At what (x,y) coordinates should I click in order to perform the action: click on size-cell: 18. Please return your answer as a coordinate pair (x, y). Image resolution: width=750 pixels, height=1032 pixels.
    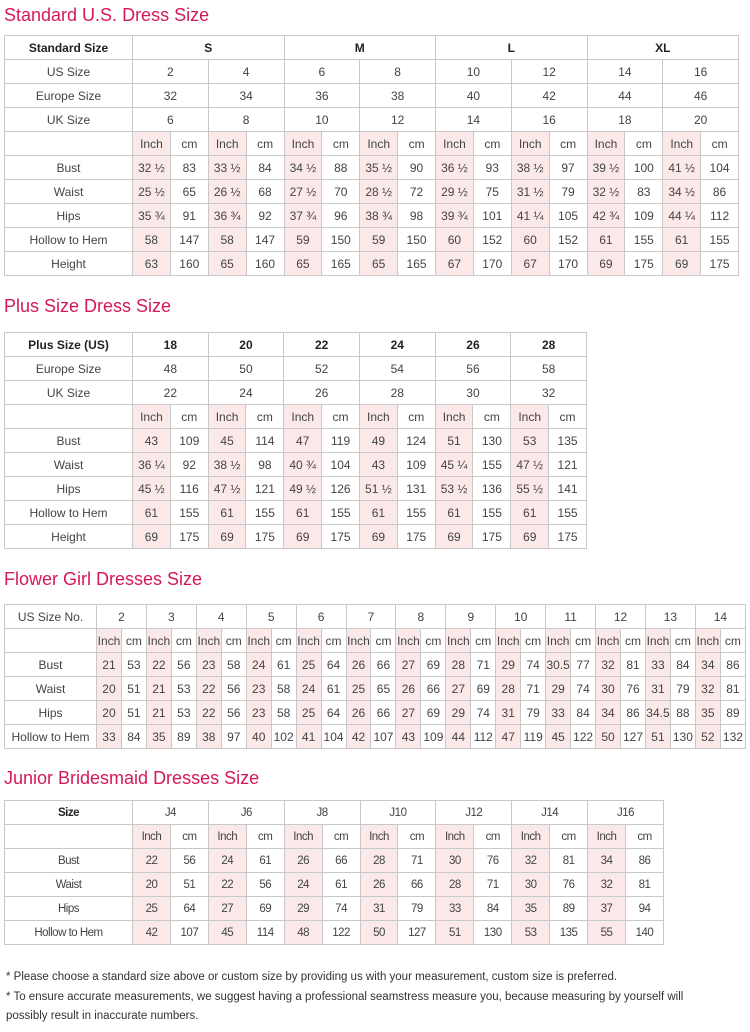
    Looking at the image, I should click on (625, 119).